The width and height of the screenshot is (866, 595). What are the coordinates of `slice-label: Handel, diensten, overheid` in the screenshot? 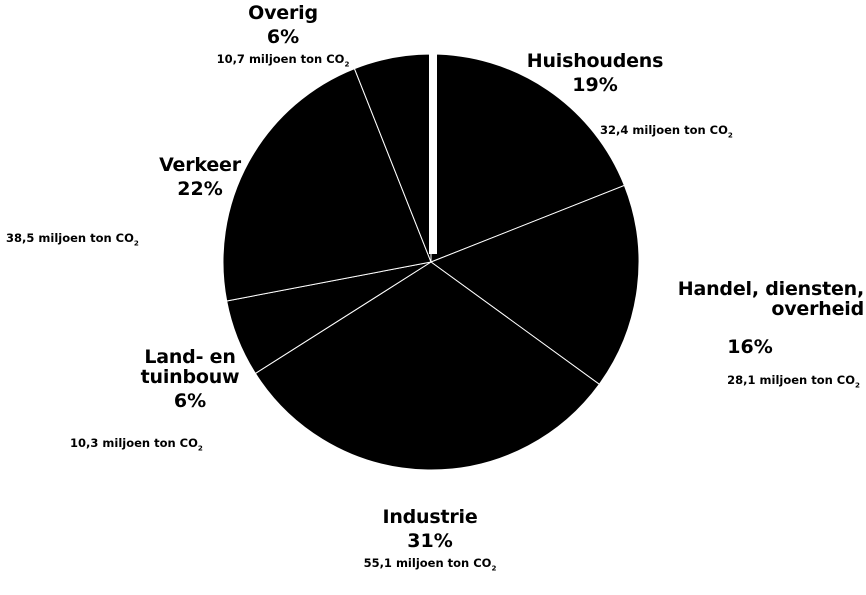 It's located at (770, 299).